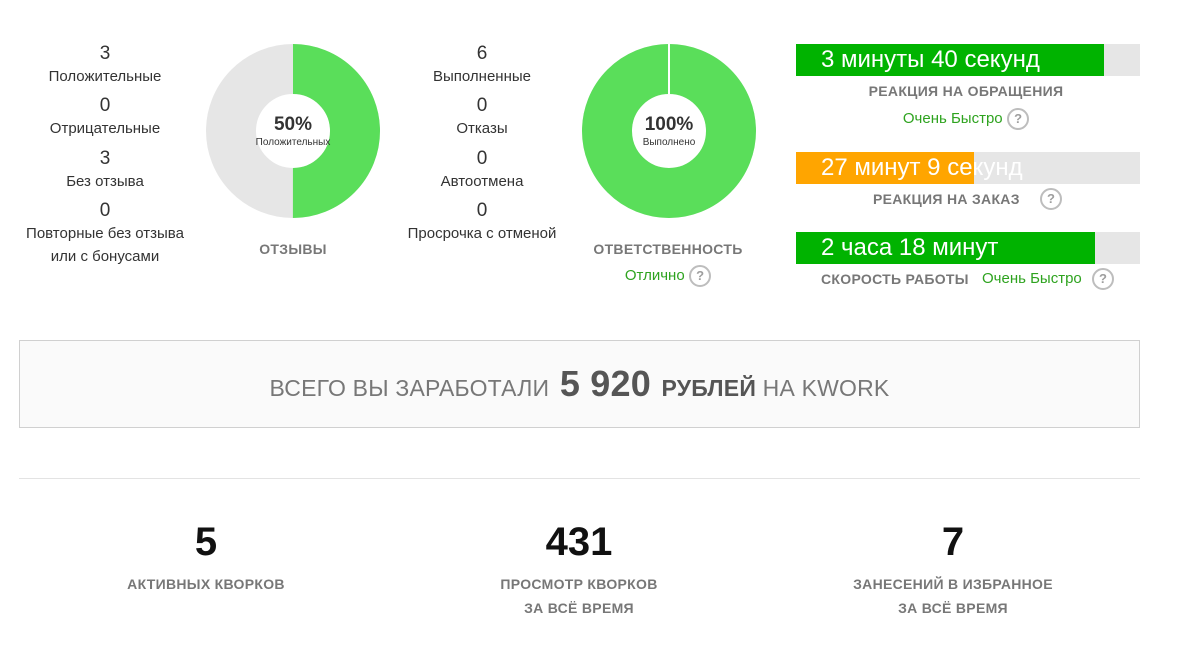  I want to click on stat-label: Отказы, so click(482, 128).